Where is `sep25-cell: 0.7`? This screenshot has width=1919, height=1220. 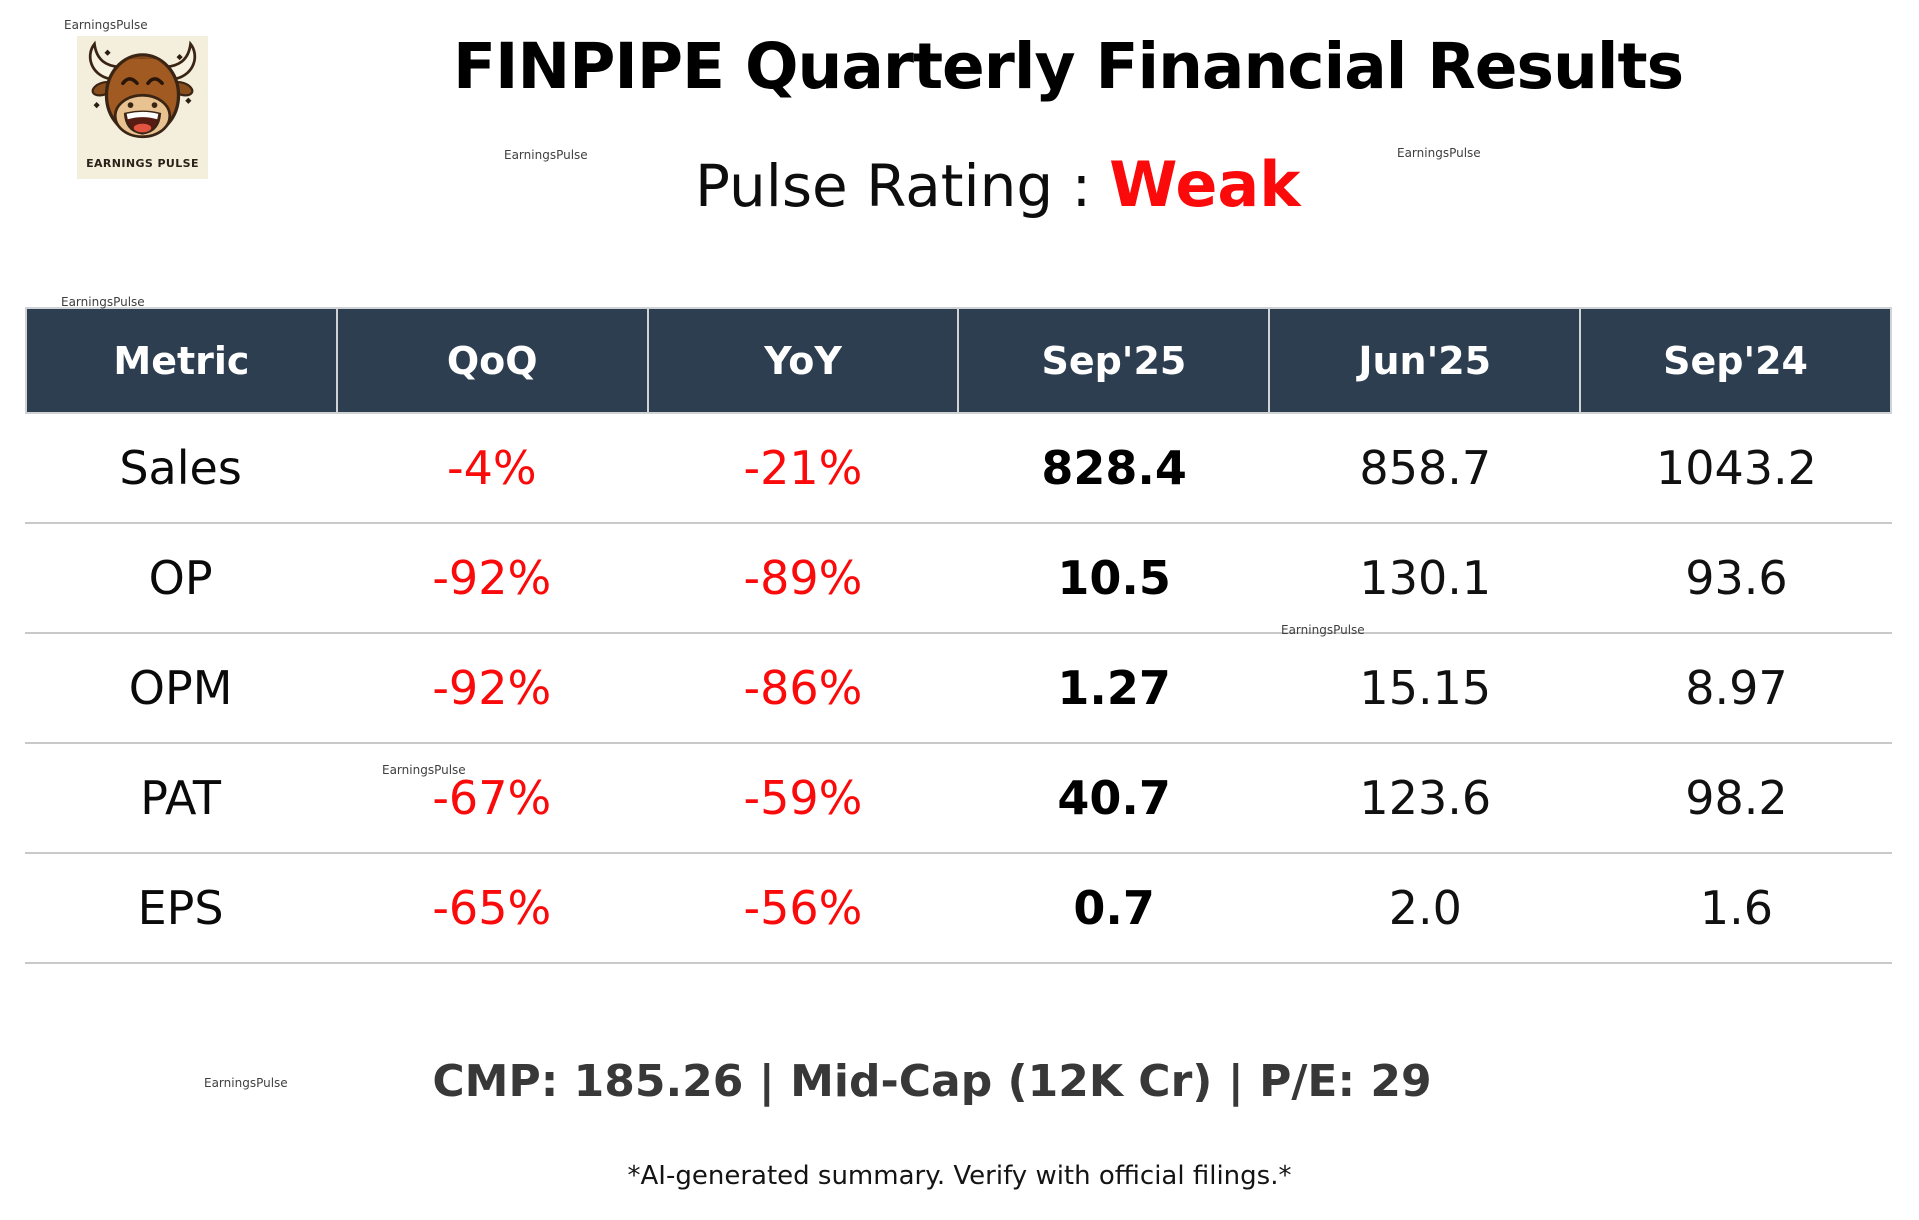 sep25-cell: 0.7 is located at coordinates (1114, 908).